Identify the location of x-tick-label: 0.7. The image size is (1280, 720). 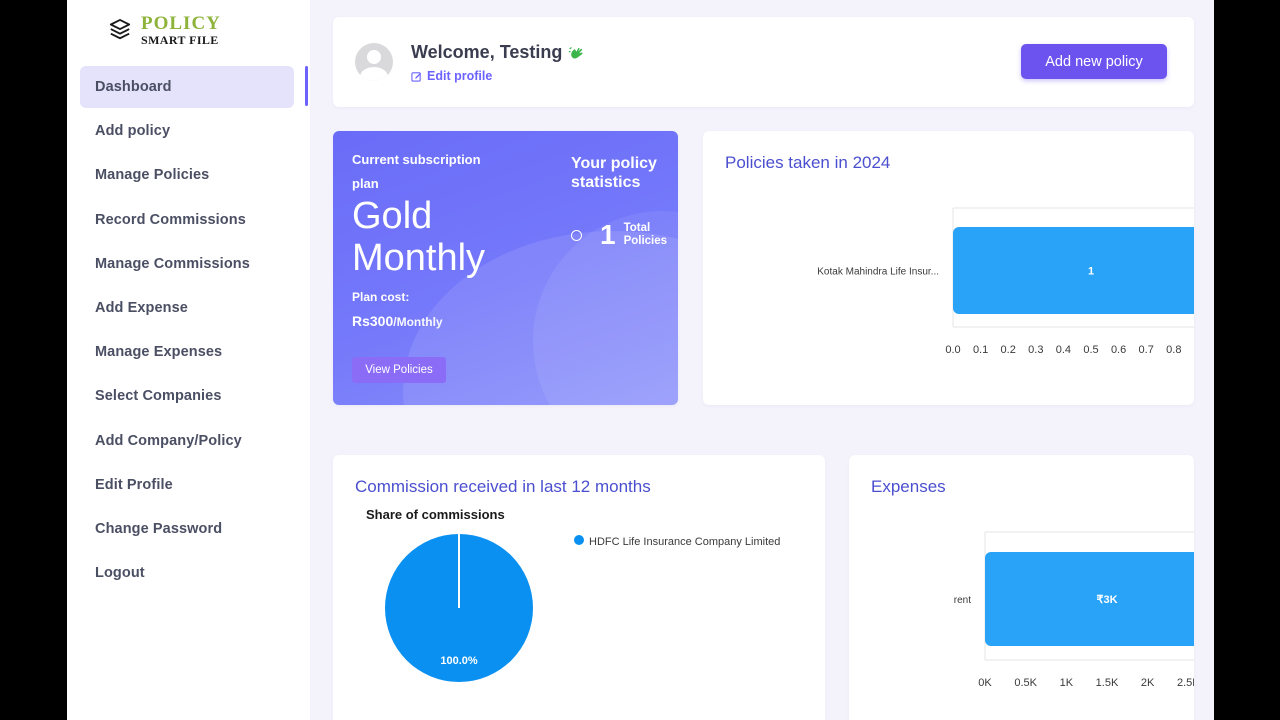
(1146, 350).